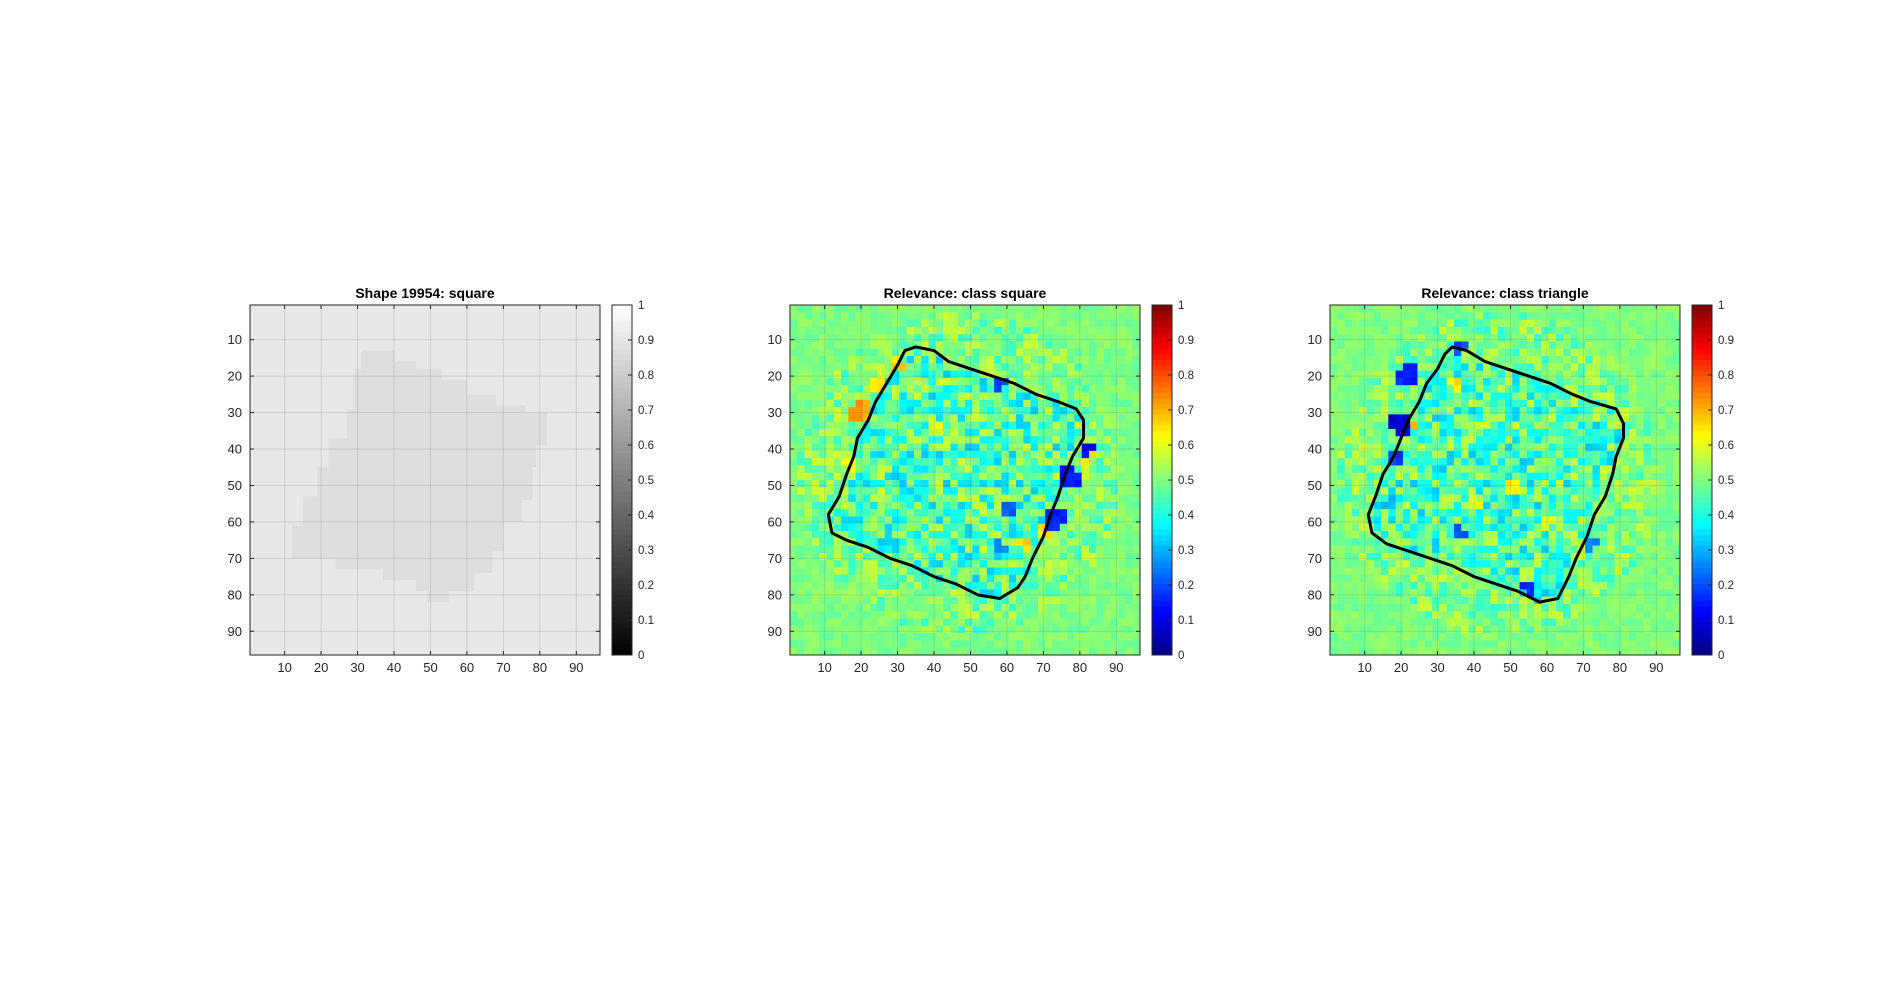  I want to click on x-tick-label: 70, so click(503, 667).